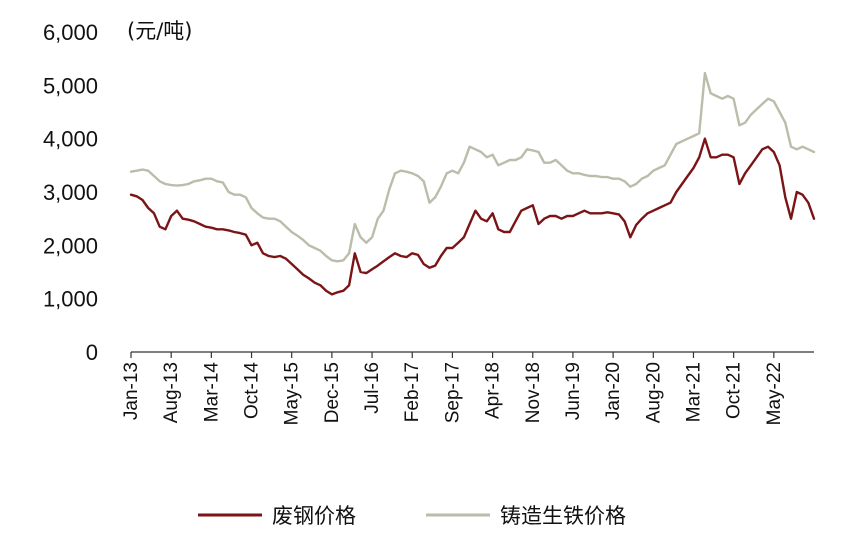 Image resolution: width=843 pixels, height=547 pixels. What do you see at coordinates (159, 31) in the screenshot?
I see `y-unit-label: (元/吨)` at bounding box center [159, 31].